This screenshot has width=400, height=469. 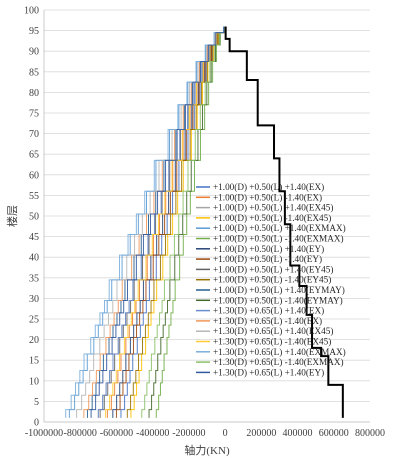 I want to click on legend-label: +1.00(D) +0.50(L) -1.40(EX45), so click(x=272, y=218).